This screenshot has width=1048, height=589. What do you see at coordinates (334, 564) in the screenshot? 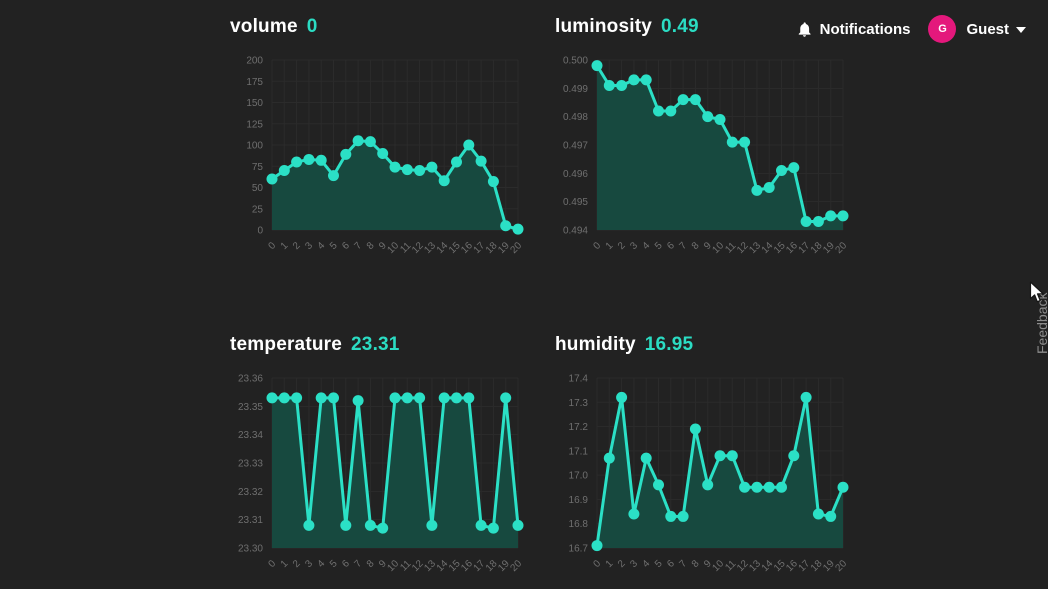
I see `x-tick-label: 5` at bounding box center [334, 564].